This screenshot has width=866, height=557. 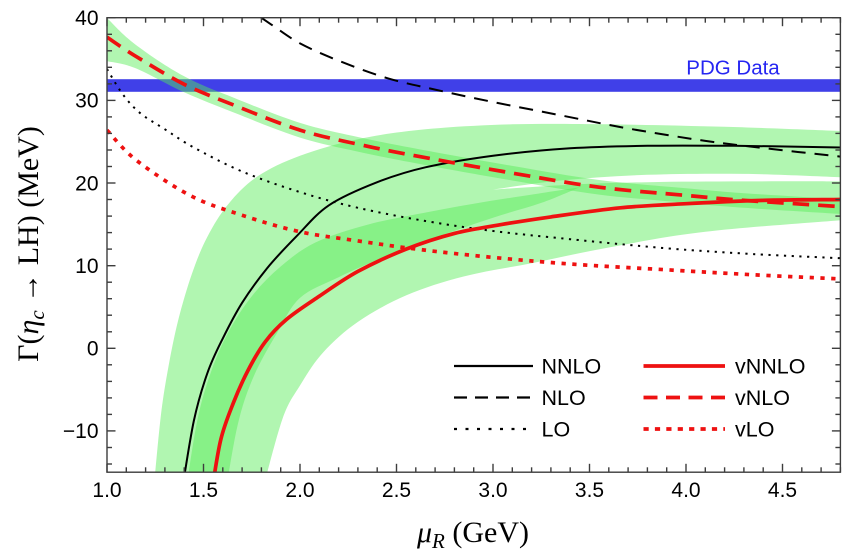 I want to click on svg-text: 30, so click(x=86, y=101).